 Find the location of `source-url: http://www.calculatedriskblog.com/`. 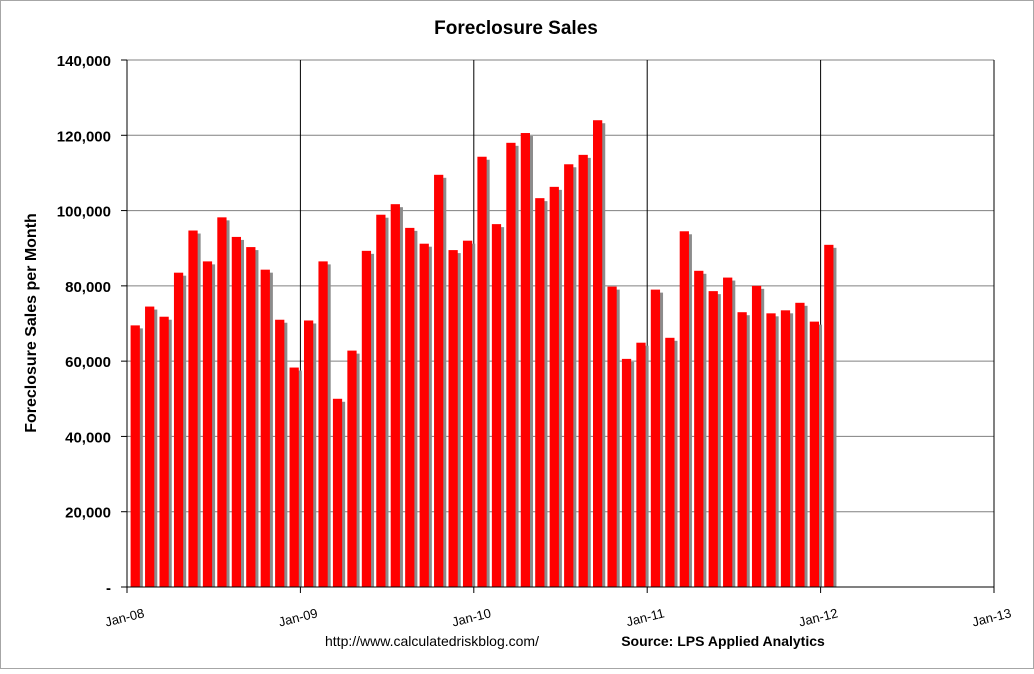

source-url: http://www.calculatedriskblog.com/ is located at coordinates (432, 641).